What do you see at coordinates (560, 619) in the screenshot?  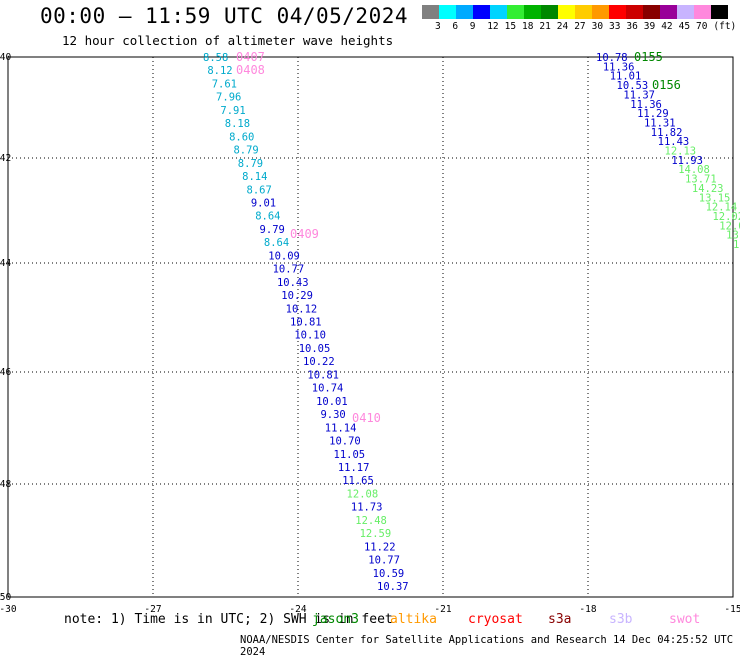 I see `legend-item-s3a: s3a` at bounding box center [560, 619].